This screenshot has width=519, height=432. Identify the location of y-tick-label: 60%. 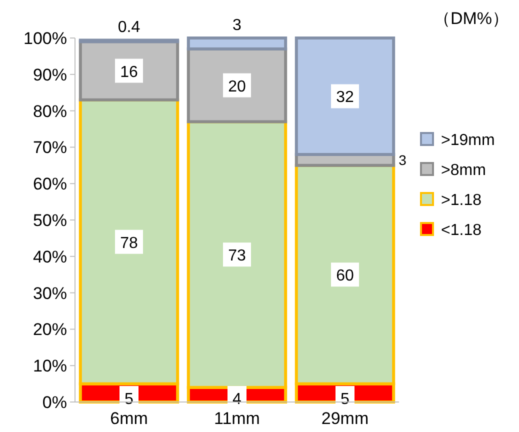
(49, 184).